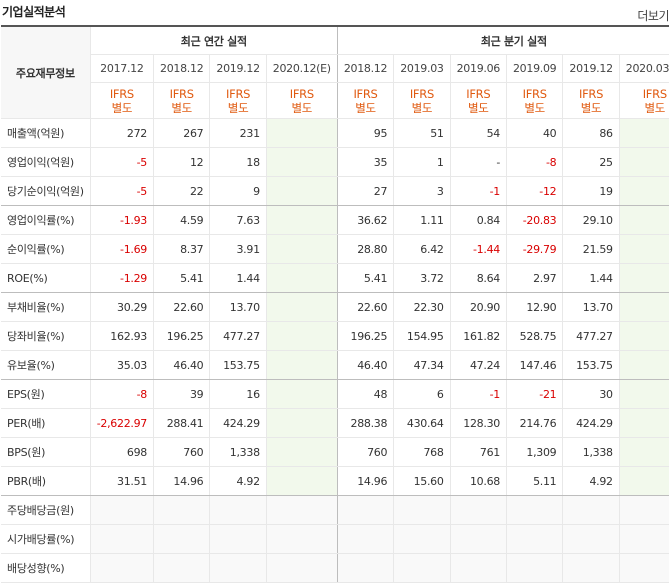 The height and width of the screenshot is (583, 669). What do you see at coordinates (122, 452) in the screenshot?
I see `annual-value-cell: 698` at bounding box center [122, 452].